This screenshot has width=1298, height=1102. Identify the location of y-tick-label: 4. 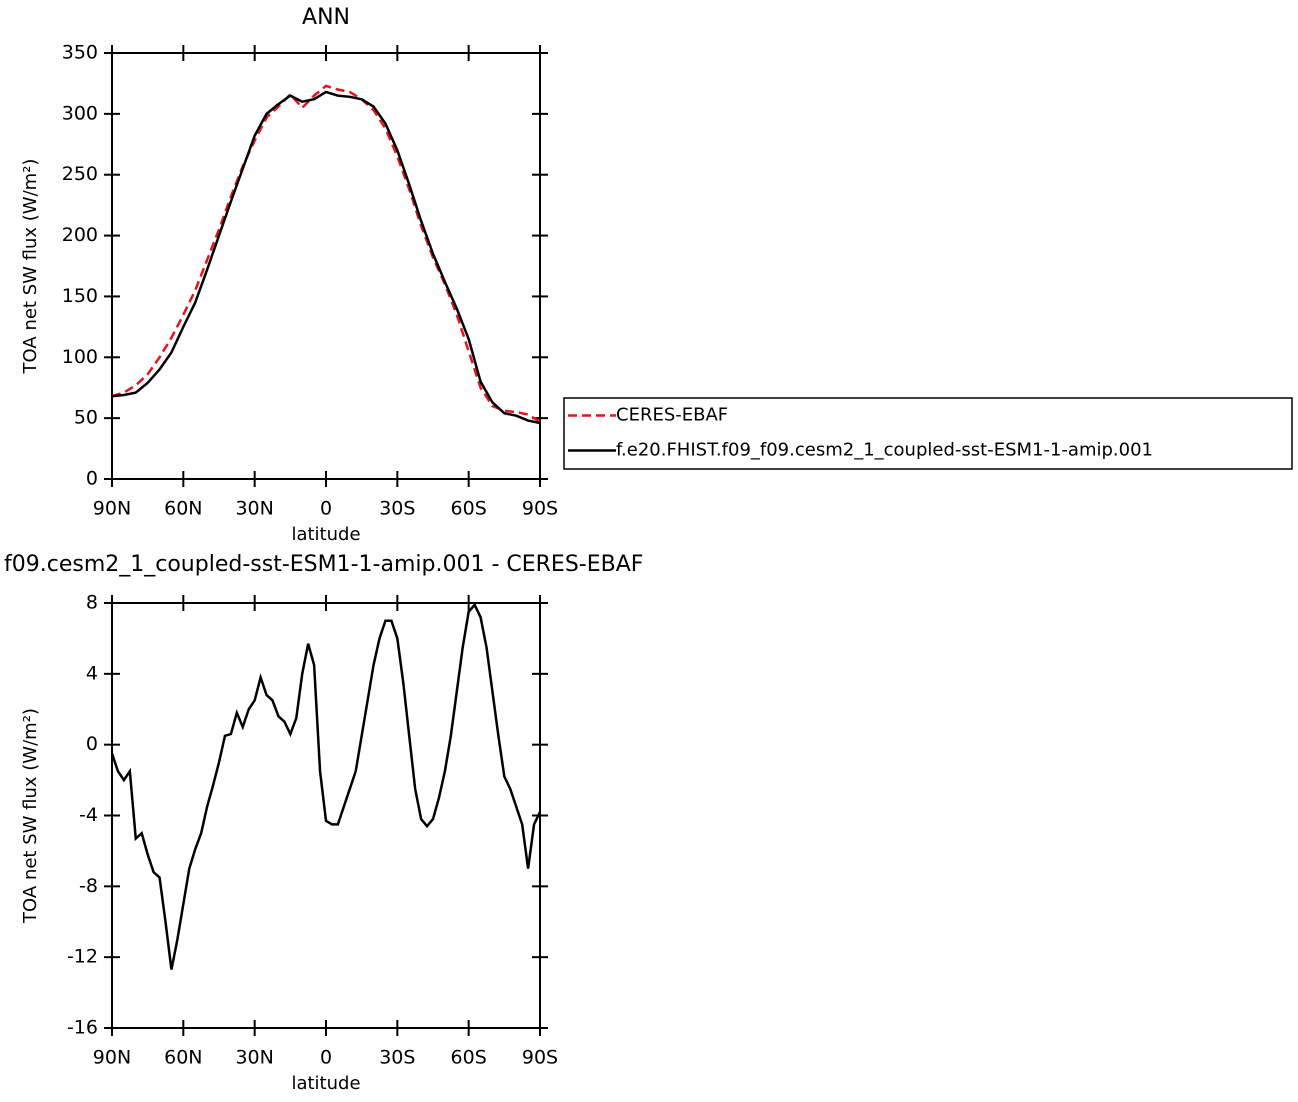
(92, 673).